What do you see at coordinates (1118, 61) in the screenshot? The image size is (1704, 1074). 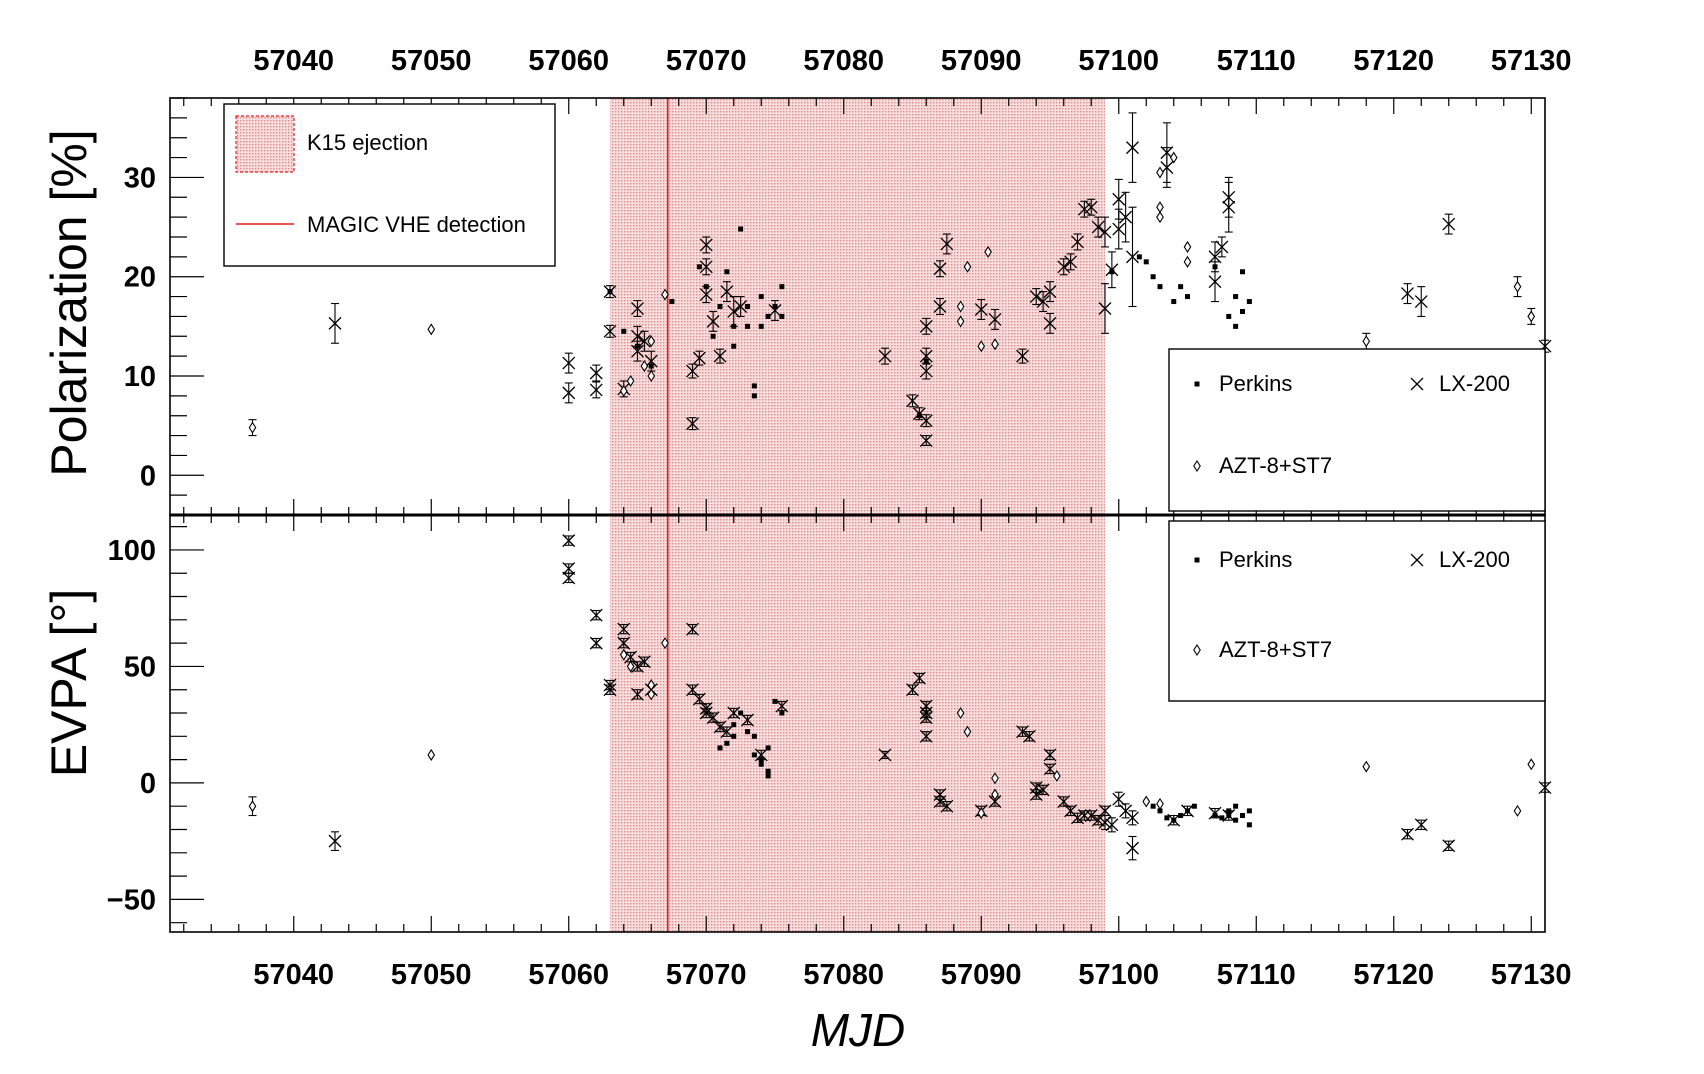 I see `x-tick-label-top: 57100` at bounding box center [1118, 61].